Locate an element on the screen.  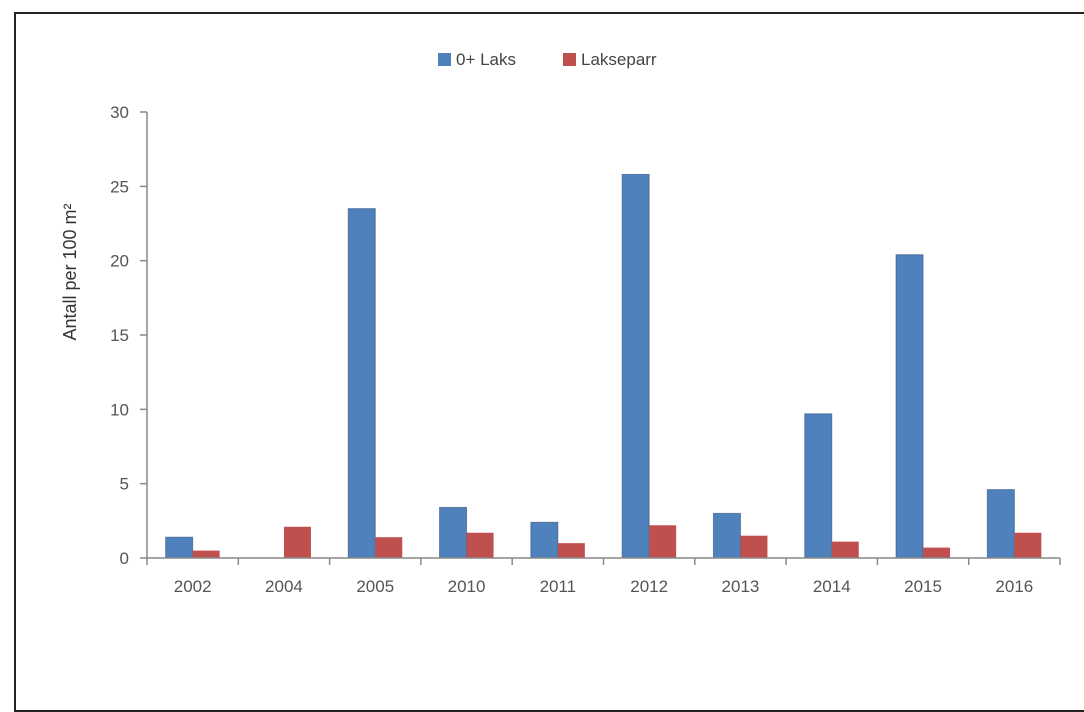
bar-lakseparr-2005 is located at coordinates (389, 547).